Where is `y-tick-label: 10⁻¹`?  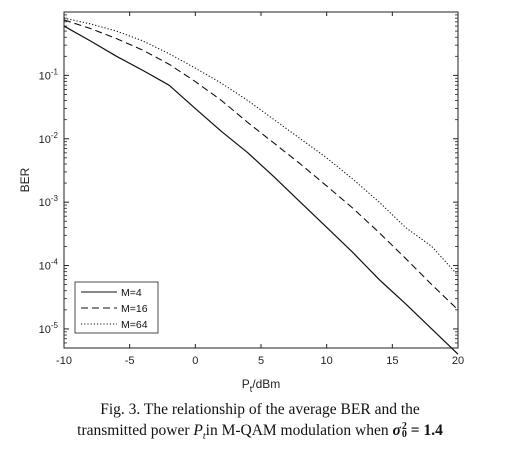
y-tick-label: 10⁻¹ is located at coordinates (49, 74).